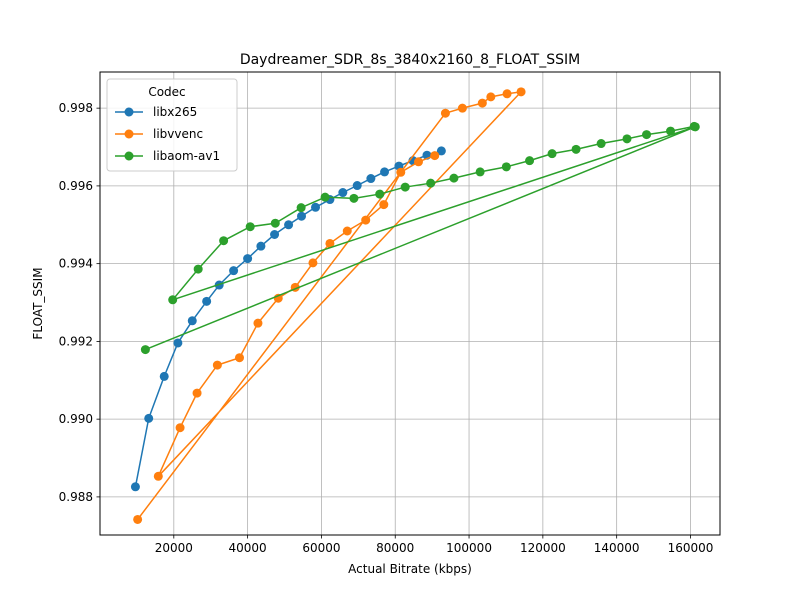  What do you see at coordinates (395, 548) in the screenshot?
I see `x-tick-label: 80000` at bounding box center [395, 548].